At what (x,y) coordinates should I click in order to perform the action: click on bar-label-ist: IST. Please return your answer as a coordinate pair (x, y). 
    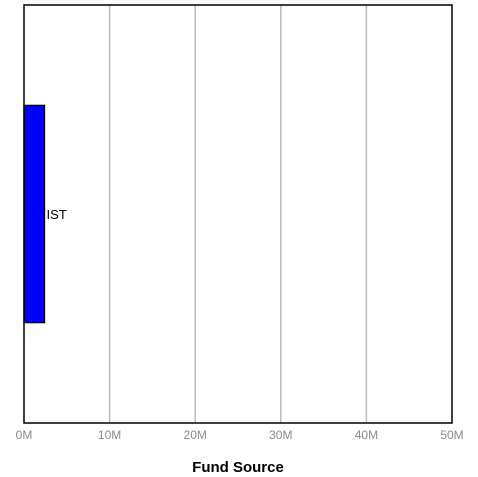
    Looking at the image, I should click on (57, 214).